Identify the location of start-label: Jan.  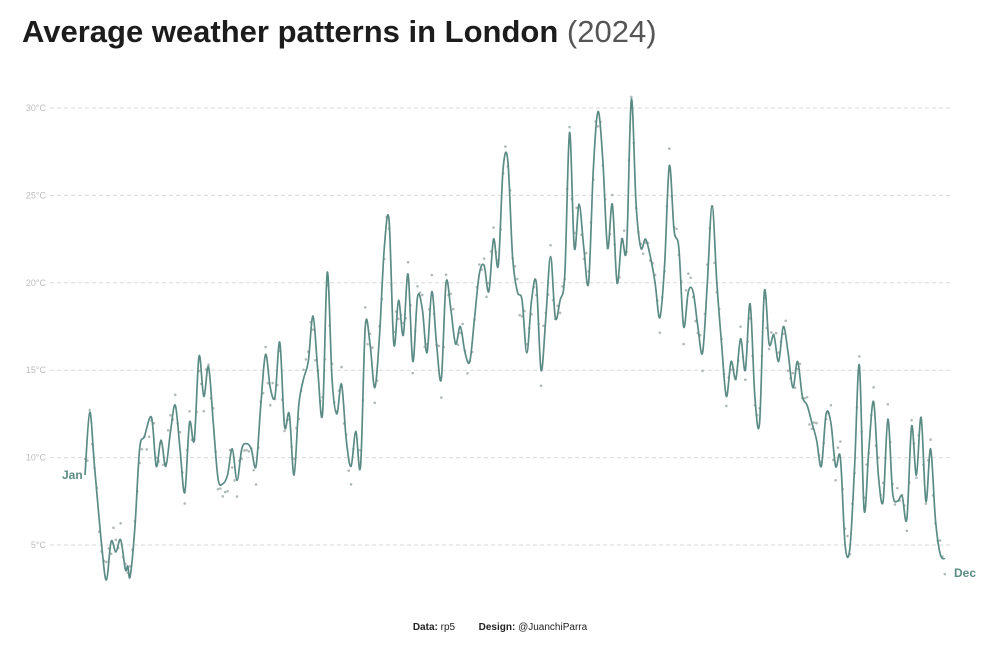
(72, 475).